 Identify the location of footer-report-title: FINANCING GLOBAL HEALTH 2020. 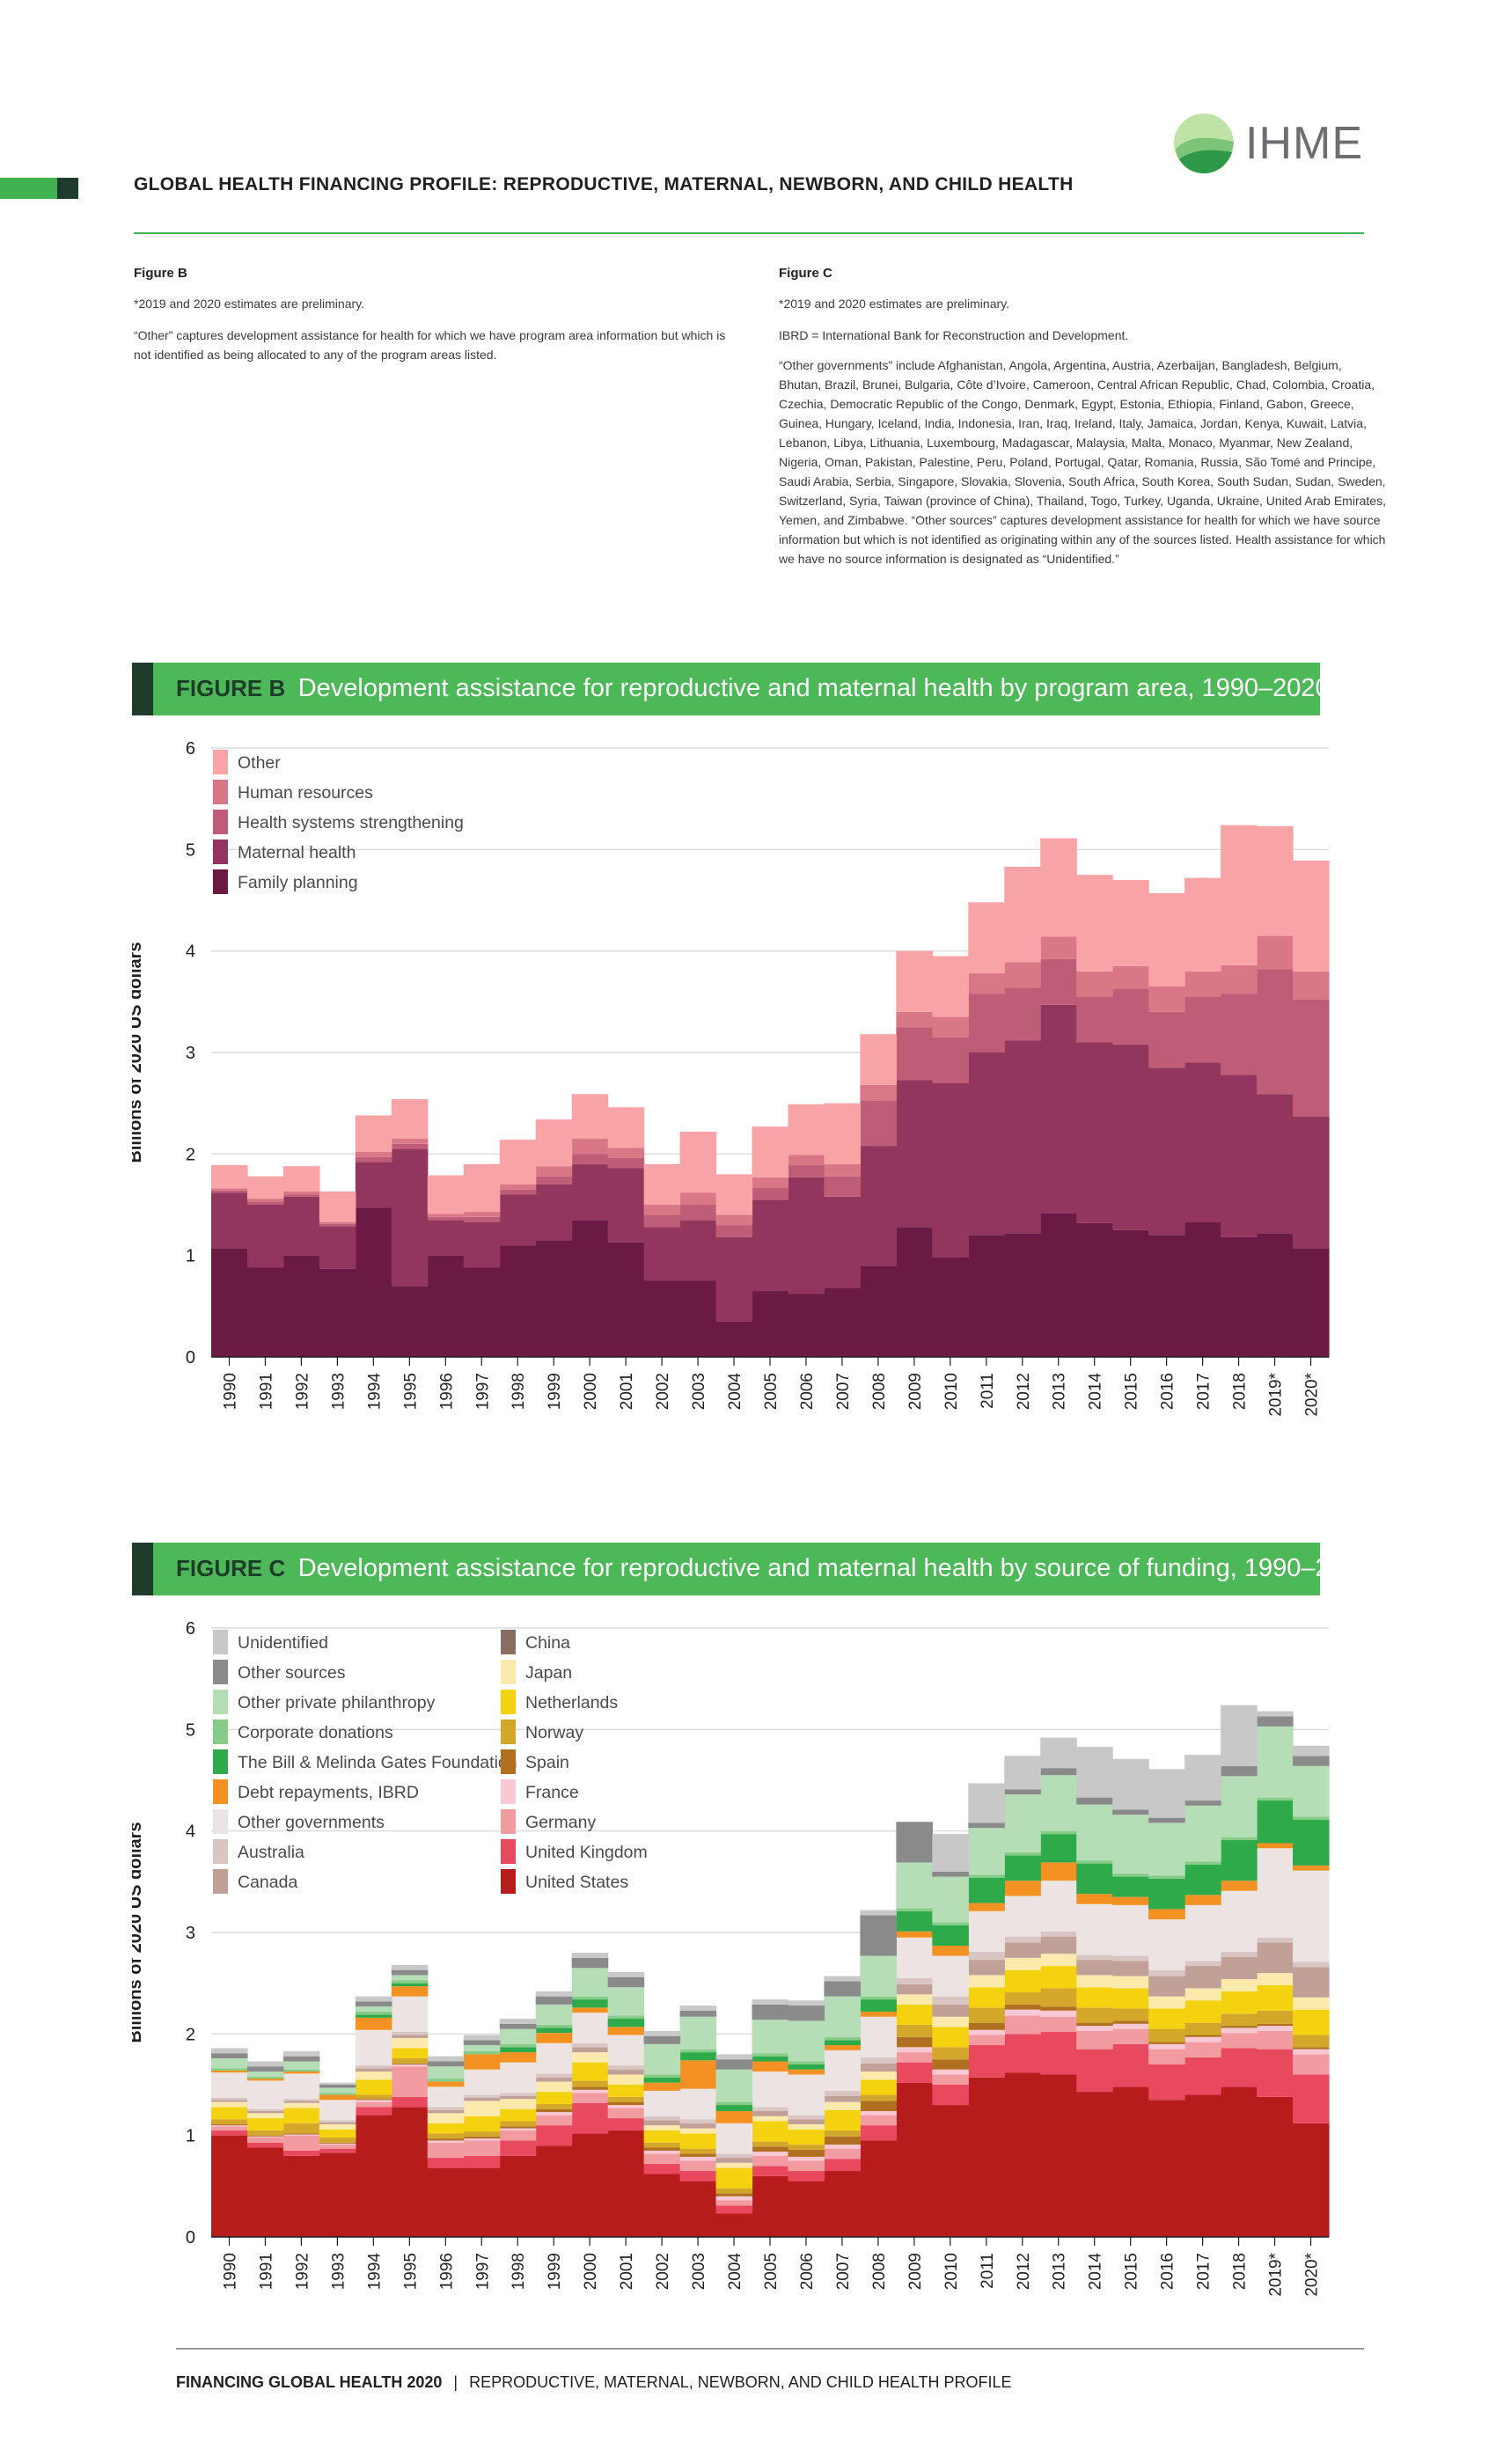
(310, 2382).